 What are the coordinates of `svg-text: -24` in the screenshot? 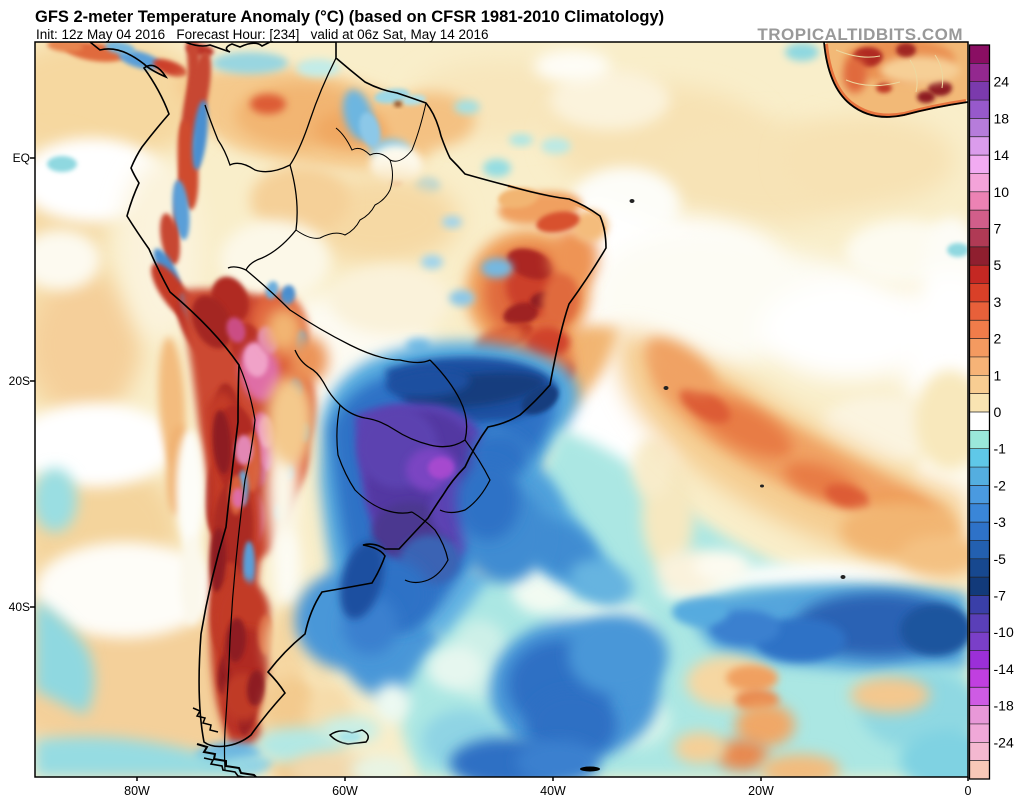 It's located at (1004, 742).